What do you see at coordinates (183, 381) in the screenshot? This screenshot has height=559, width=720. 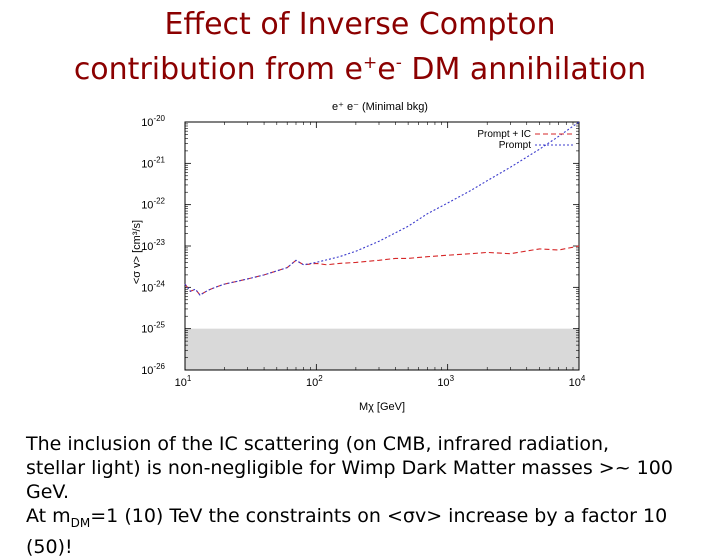 I see `x-tick-label: 10¹` at bounding box center [183, 381].